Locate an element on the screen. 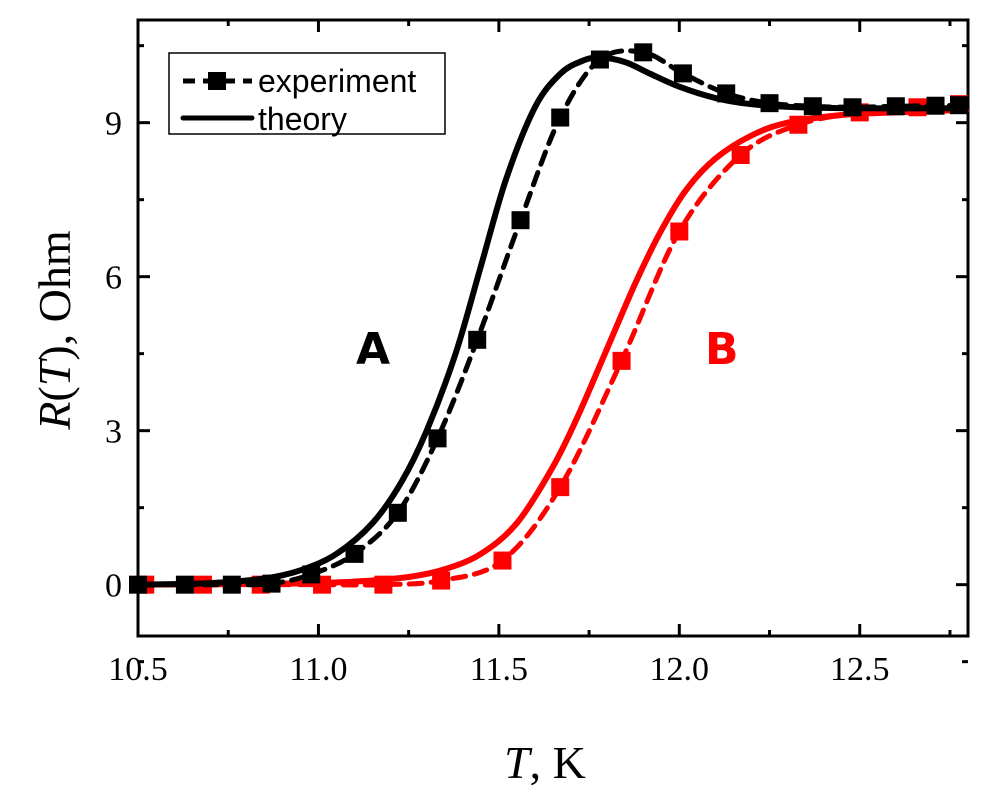  x-axis-unit: , K is located at coordinates (558, 762).